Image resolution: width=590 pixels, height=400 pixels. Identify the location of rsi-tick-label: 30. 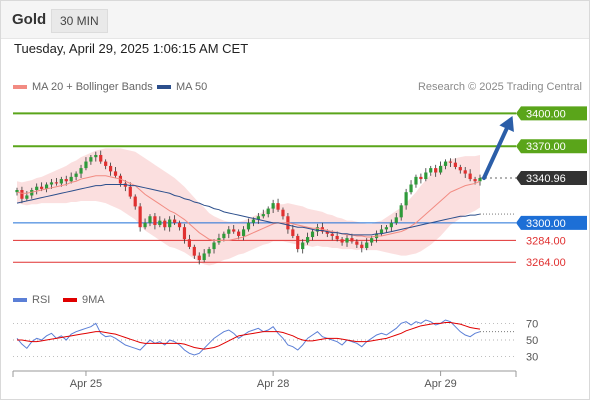
(532, 358).